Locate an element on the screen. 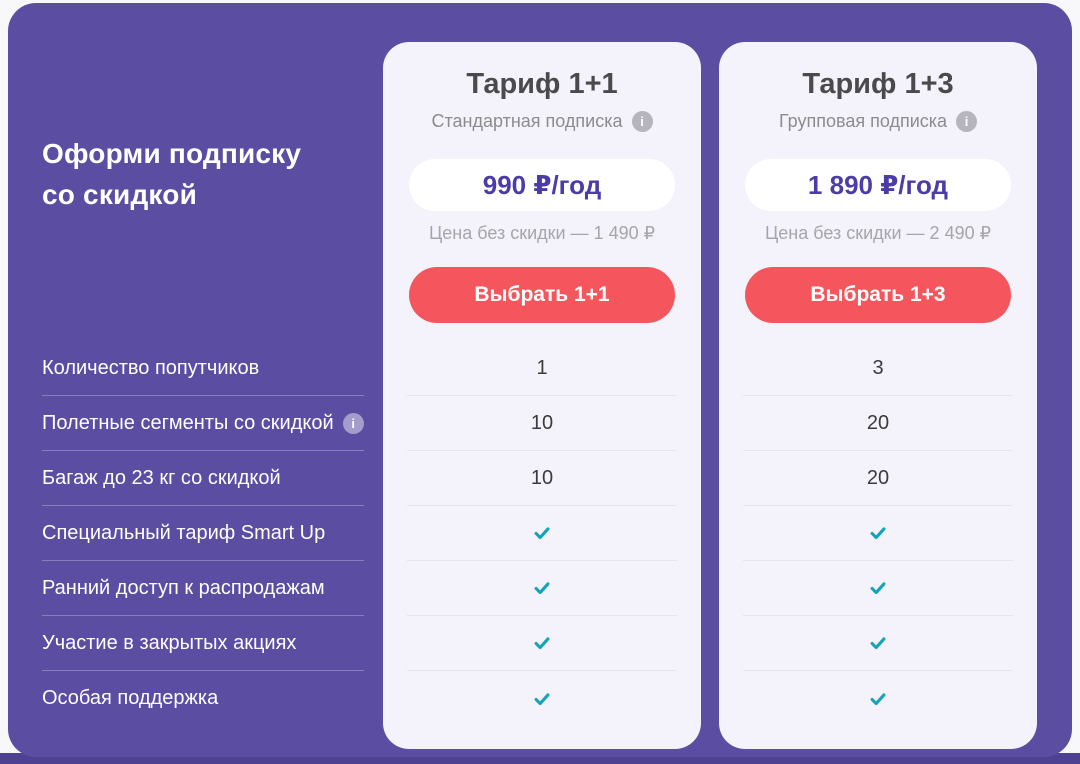 The image size is (1080, 764). price-pill: 990 ₽/год is located at coordinates (542, 185).